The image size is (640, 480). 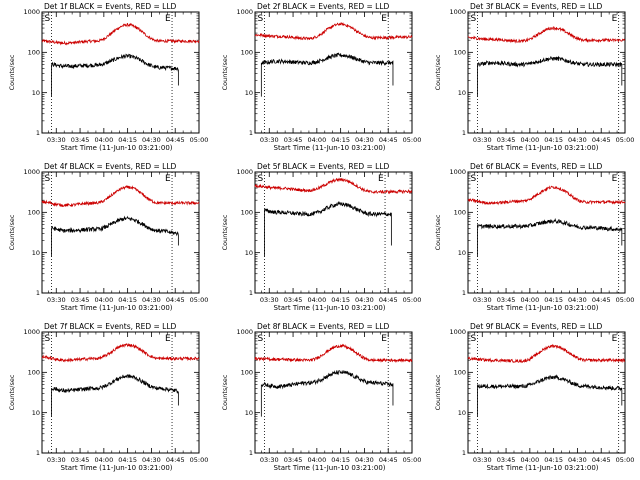 I want to click on panel-title: Det 6f BLACK = Events, RED = LLD, so click(x=536, y=166).